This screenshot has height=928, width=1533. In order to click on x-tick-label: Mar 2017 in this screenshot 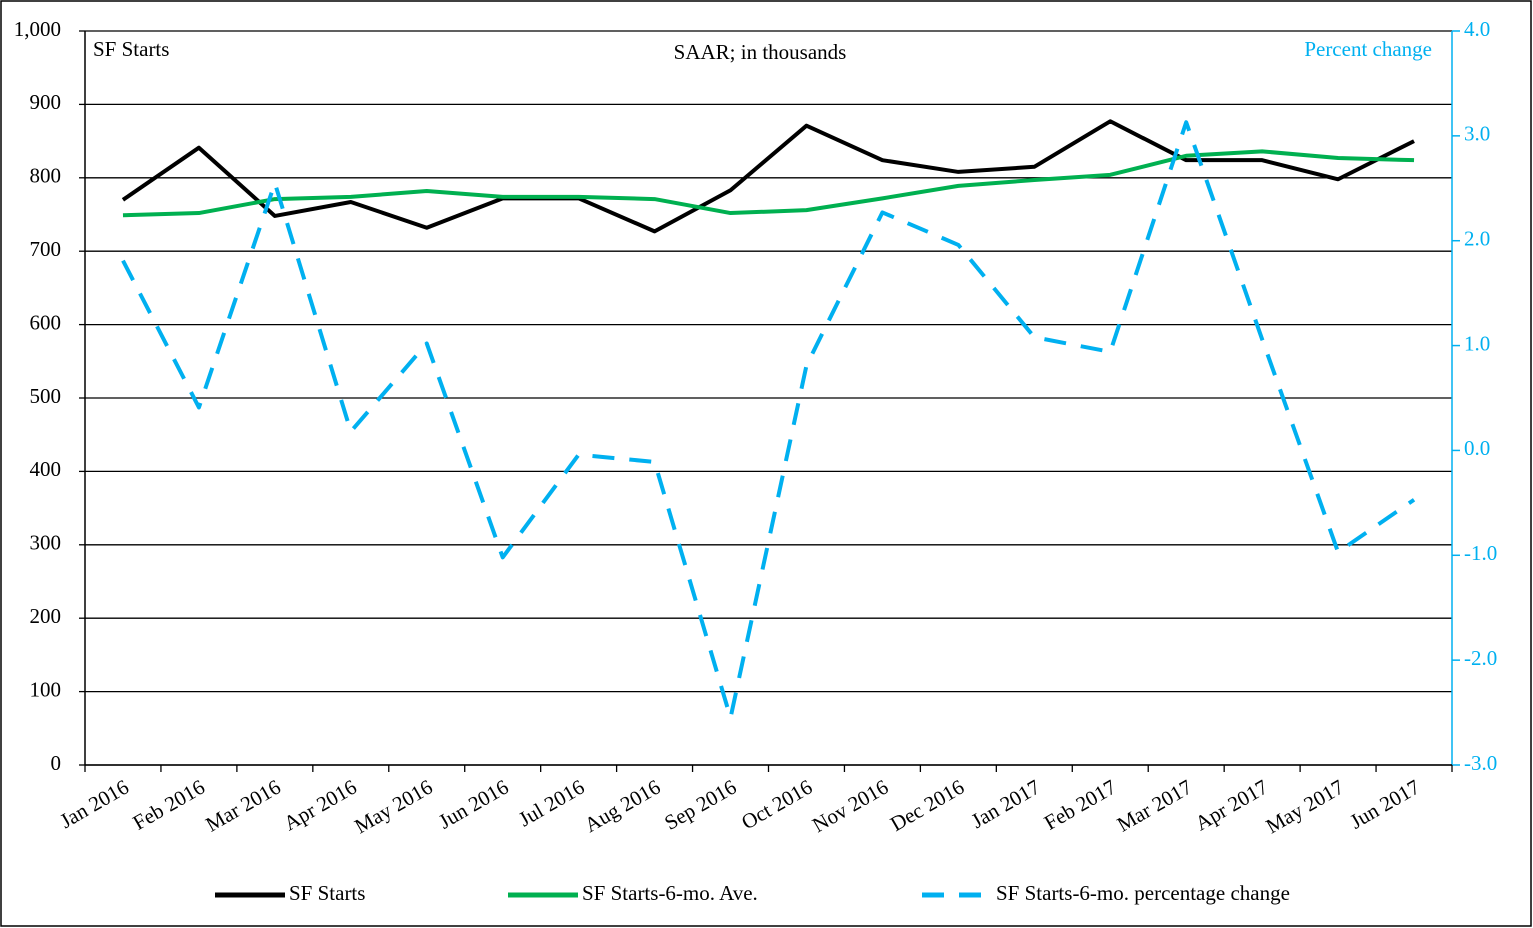, I will do `click(1154, 806)`.